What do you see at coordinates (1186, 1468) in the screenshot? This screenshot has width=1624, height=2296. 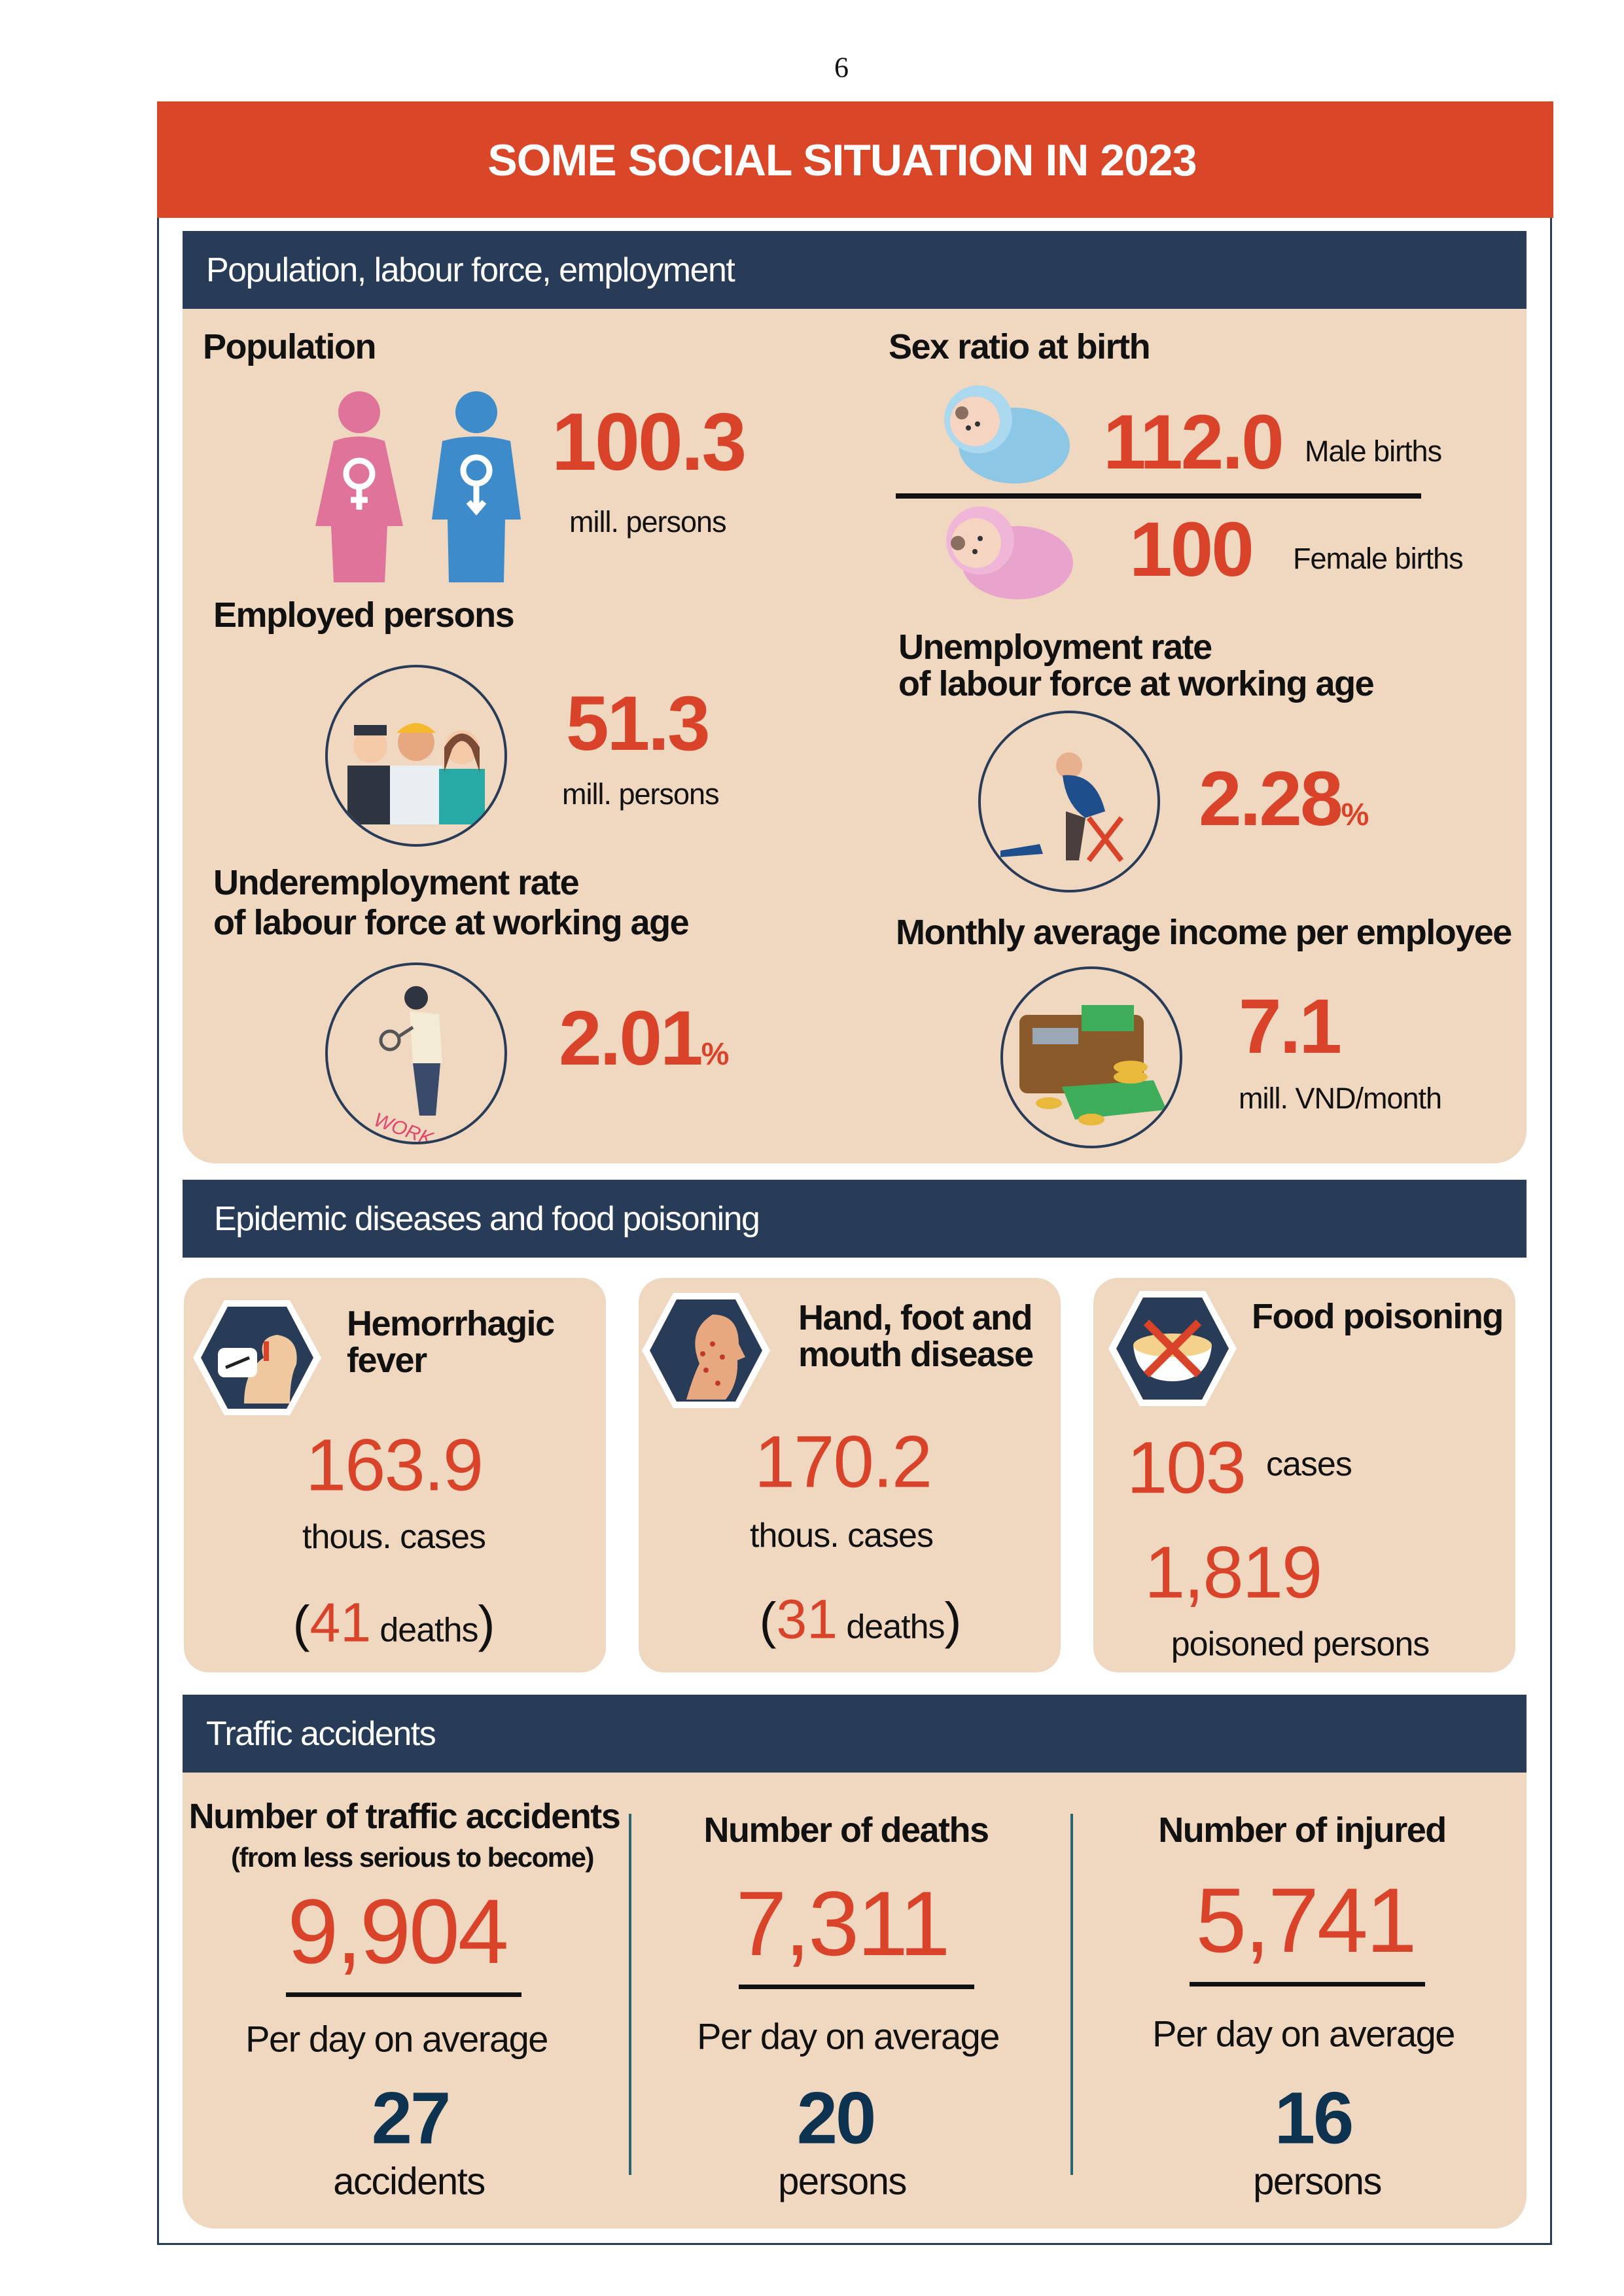 I see `food-cases-value: 103` at bounding box center [1186, 1468].